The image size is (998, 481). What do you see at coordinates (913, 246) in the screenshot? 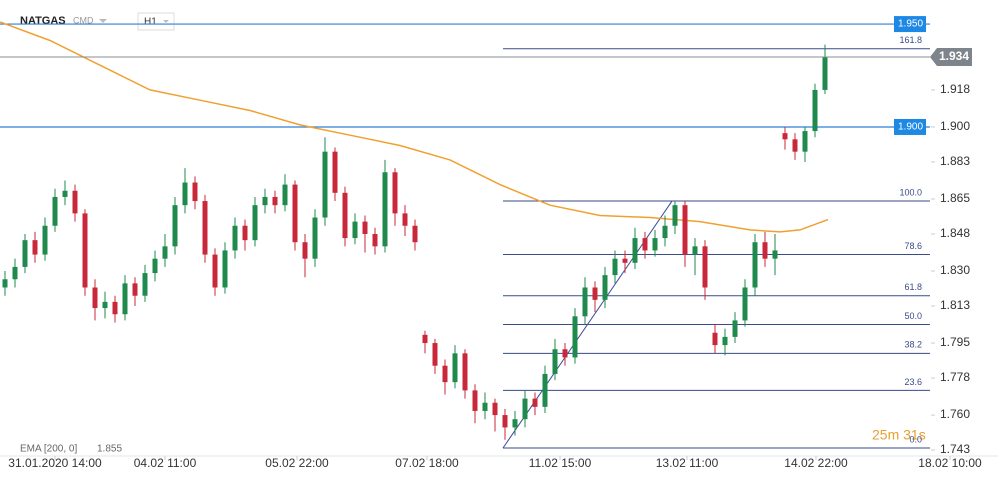
I see `fib-label: 78.6` at bounding box center [913, 246].